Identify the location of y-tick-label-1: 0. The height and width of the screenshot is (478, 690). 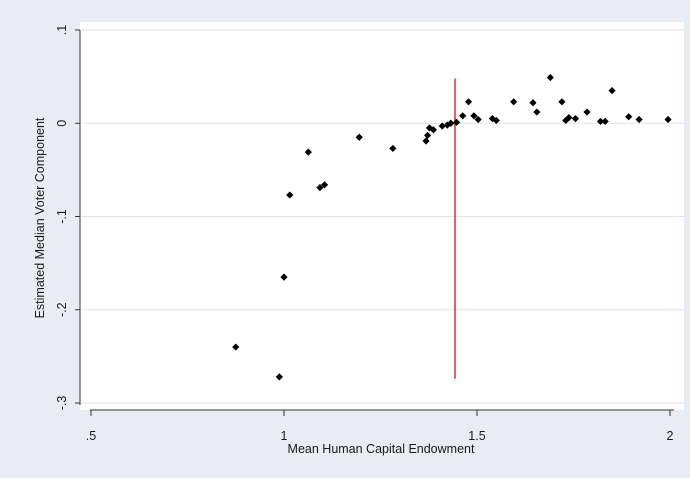
(62, 123).